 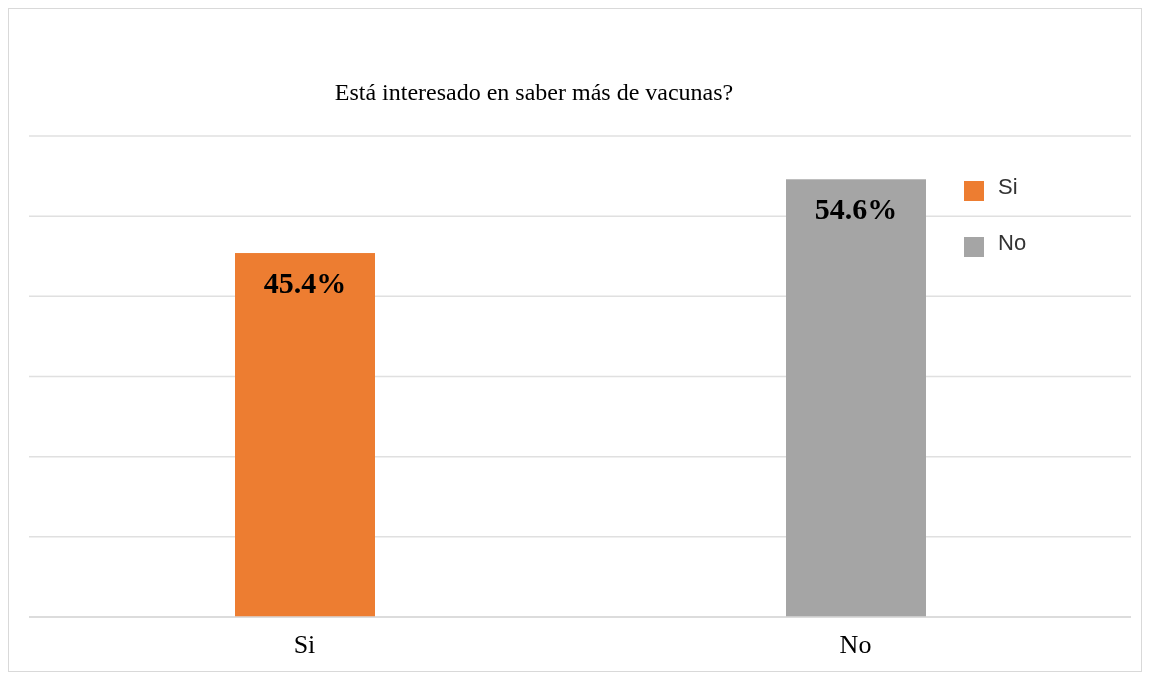 I want to click on legend-label: No, so click(x=1012, y=243).